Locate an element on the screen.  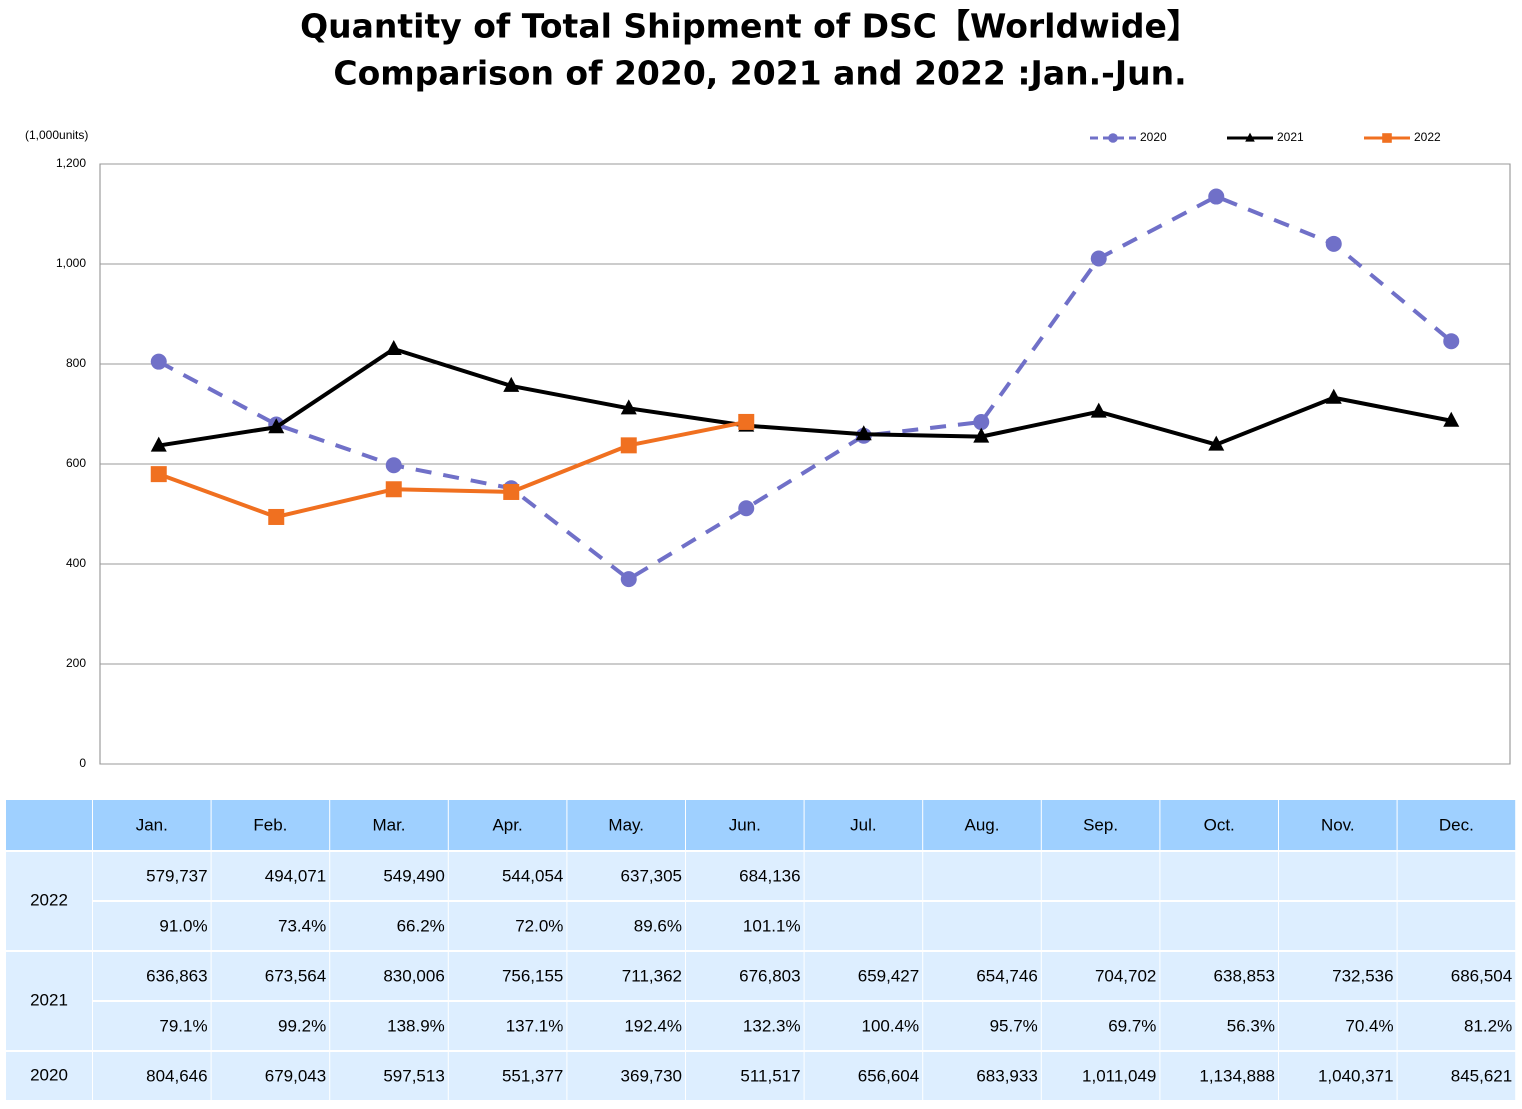
table-cell-text: 845,621 is located at coordinates (1481, 1075).